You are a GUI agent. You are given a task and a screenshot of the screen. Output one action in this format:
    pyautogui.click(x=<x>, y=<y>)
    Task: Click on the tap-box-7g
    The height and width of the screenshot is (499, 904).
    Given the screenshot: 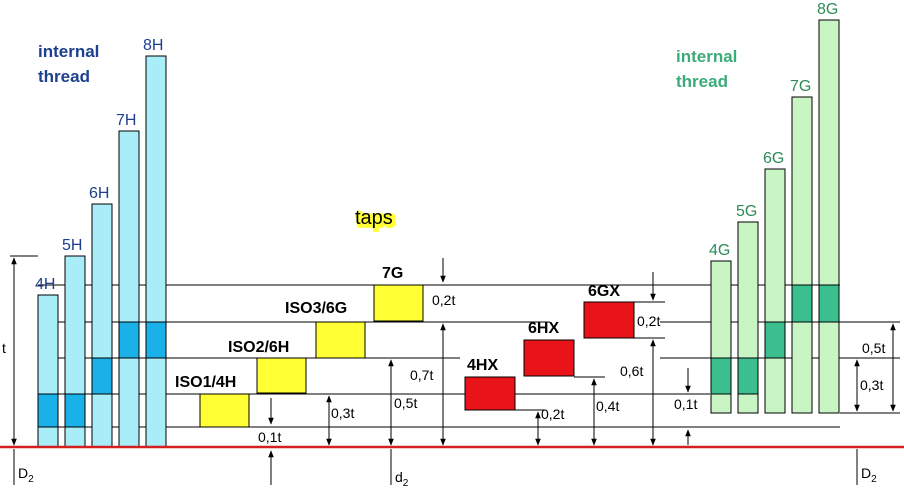 What is the action you would take?
    pyautogui.click(x=398, y=303)
    